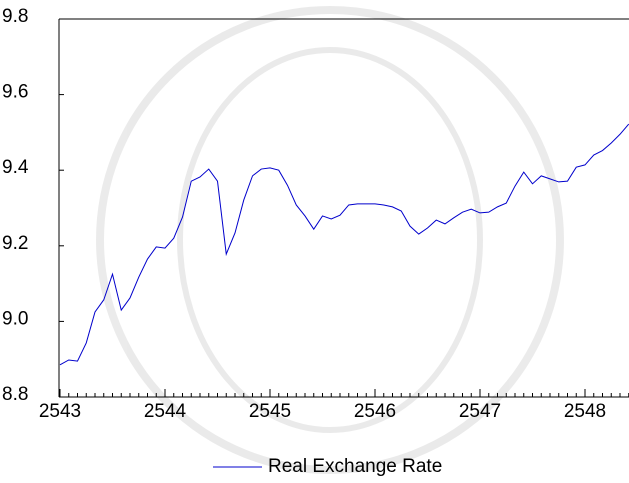 The image size is (629, 483). Describe the element at coordinates (15, 394) in the screenshot. I see `y-tick-label: 8.8` at that location.